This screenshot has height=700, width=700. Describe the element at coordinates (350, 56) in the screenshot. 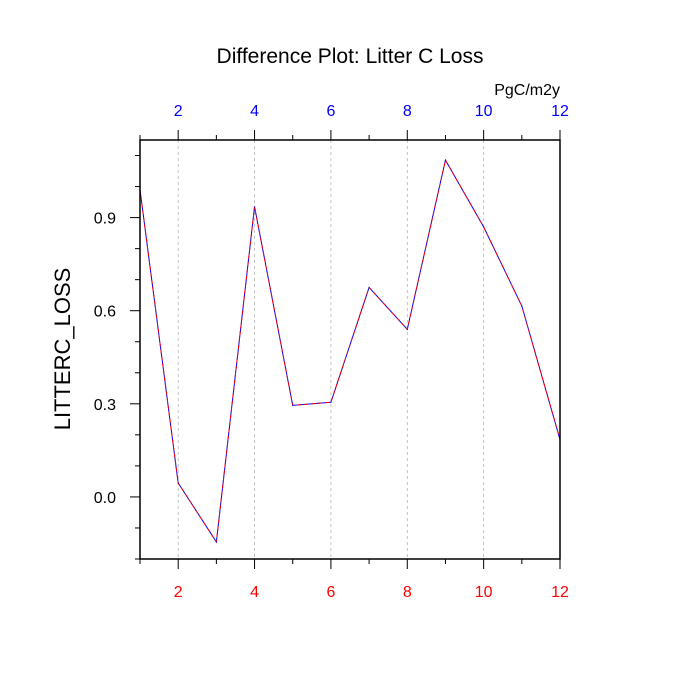

I see `chart-title: Difference Plot: Litter C Loss` at that location.